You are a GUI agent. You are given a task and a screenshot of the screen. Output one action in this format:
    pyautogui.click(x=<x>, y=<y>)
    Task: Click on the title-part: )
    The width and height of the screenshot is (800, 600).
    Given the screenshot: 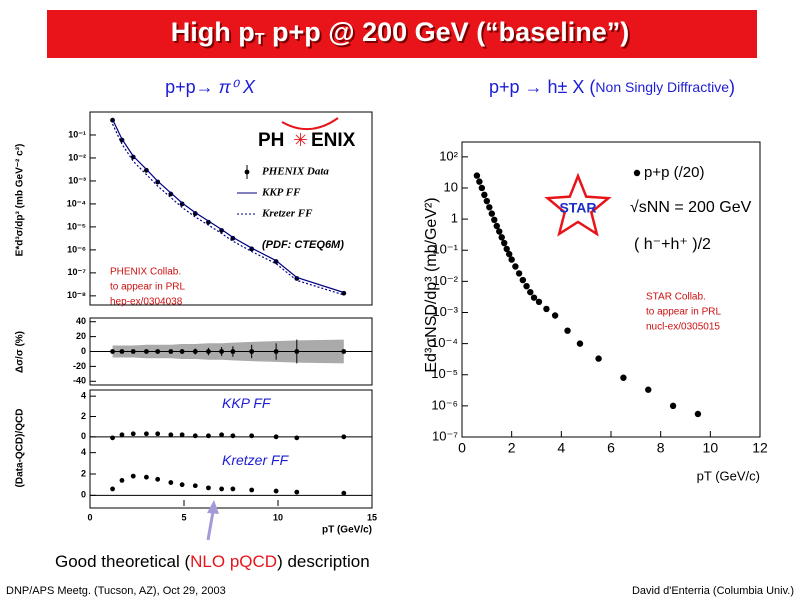 What is the action you would take?
    pyautogui.click(x=732, y=87)
    